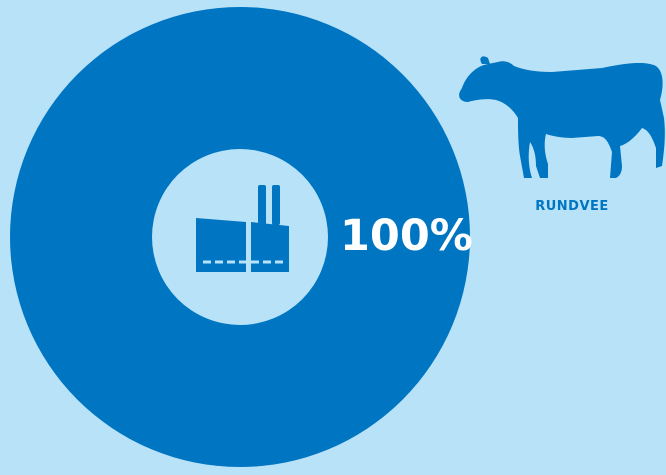  What do you see at coordinates (572, 206) in the screenshot?
I see `legend-item-label: RUNDVEE` at bounding box center [572, 206].